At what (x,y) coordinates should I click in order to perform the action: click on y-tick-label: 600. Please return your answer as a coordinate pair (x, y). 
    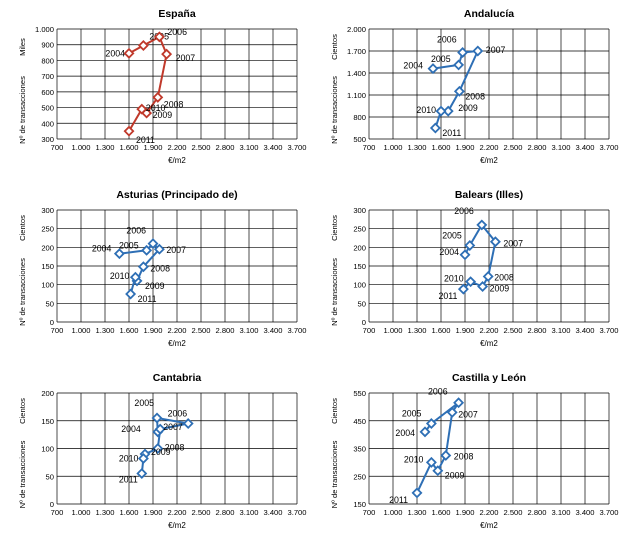
    Looking at the image, I should click on (47, 92).